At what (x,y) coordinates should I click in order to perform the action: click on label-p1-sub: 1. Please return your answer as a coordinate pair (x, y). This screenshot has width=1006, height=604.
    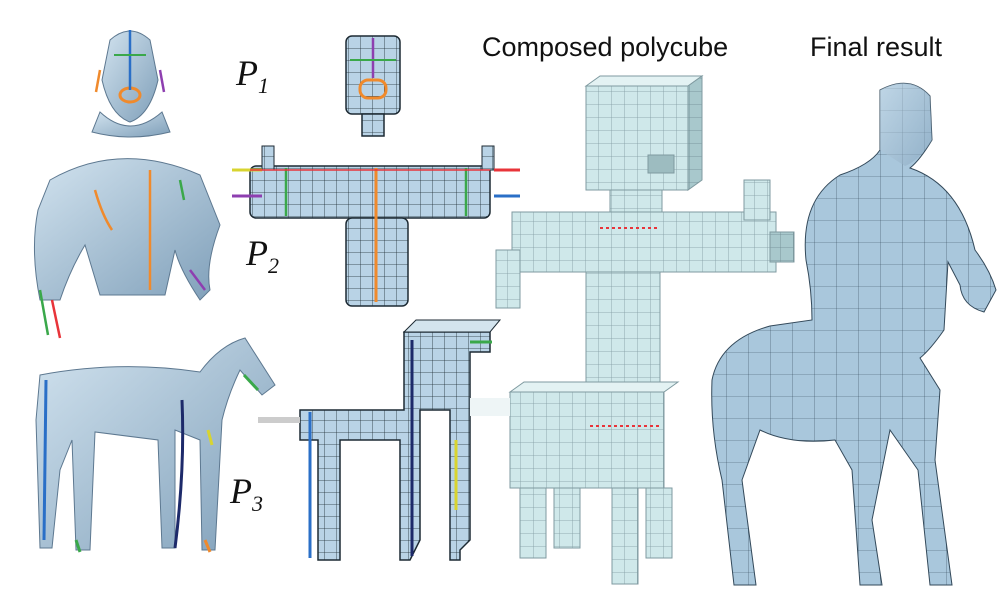
    Looking at the image, I should click on (263, 86).